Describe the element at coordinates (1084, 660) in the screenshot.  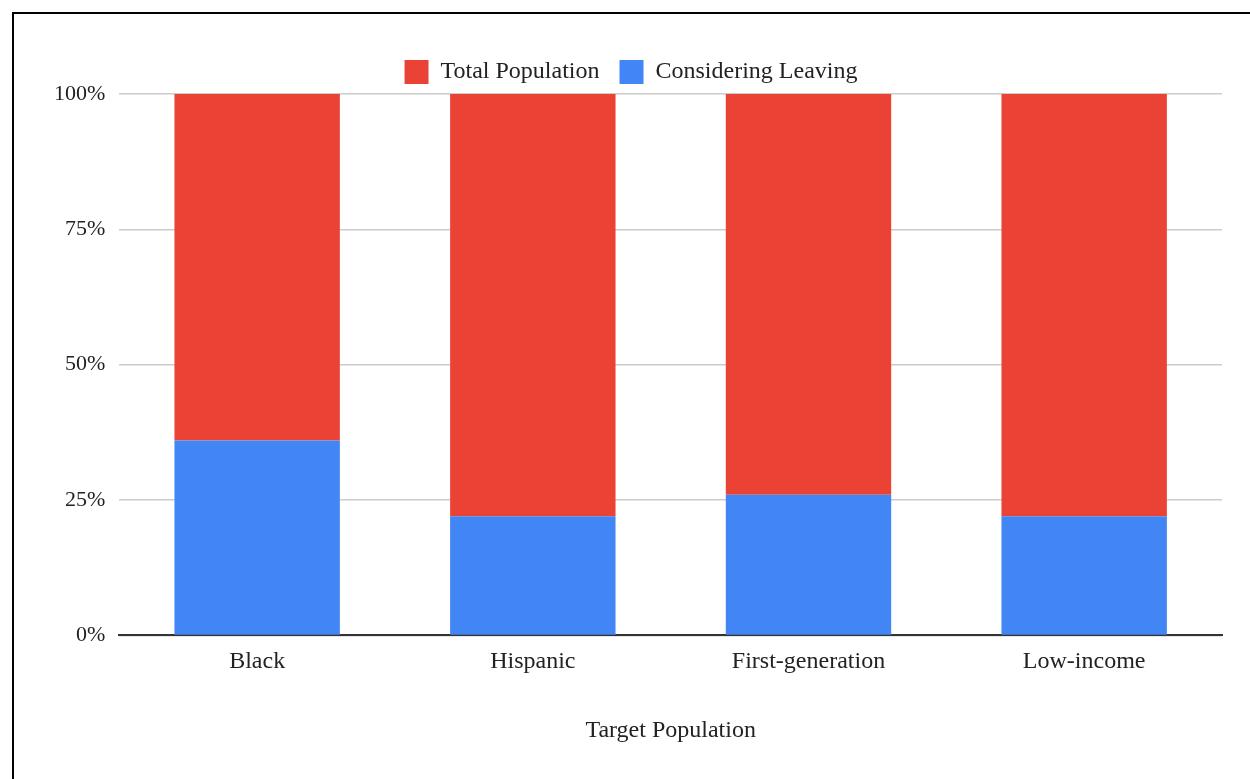
I see `x-tick-label: Low-income` at that location.